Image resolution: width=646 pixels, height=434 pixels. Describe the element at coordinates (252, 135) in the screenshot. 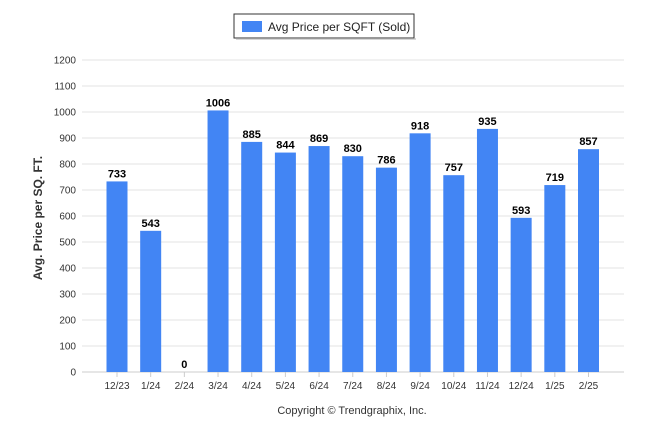

I see `bar-value-label: 885` at that location.